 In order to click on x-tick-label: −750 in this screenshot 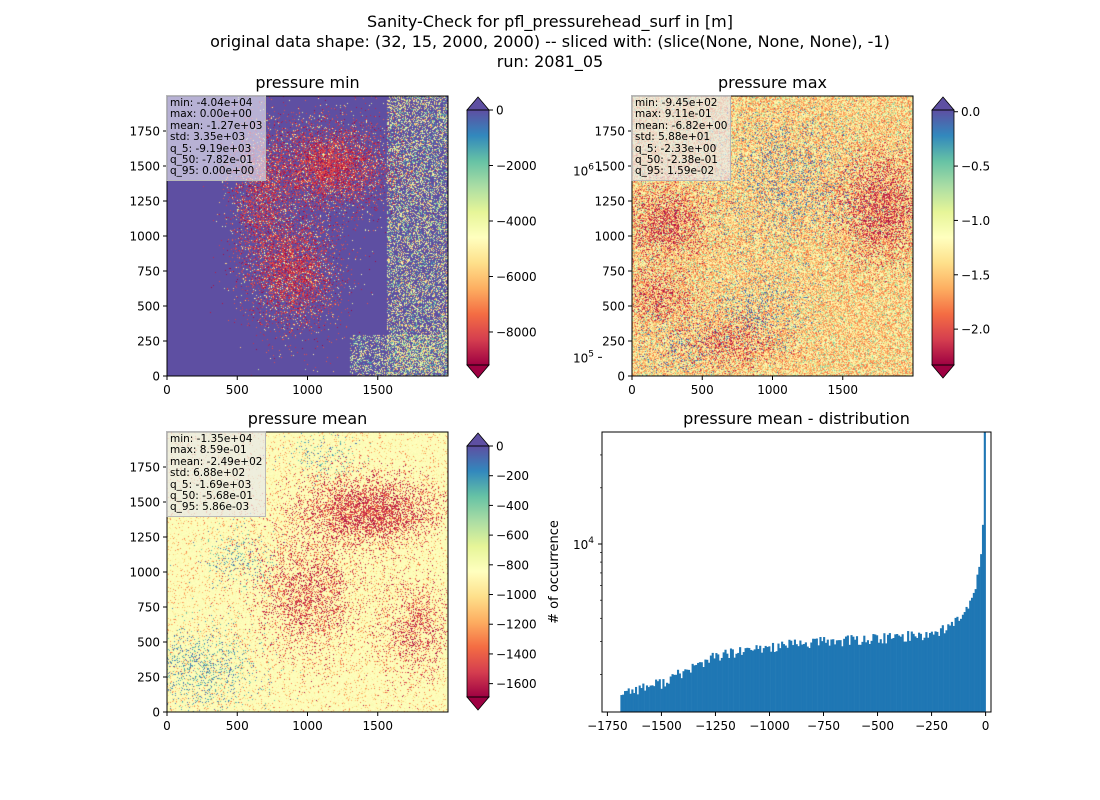, I will do `click(823, 726)`.